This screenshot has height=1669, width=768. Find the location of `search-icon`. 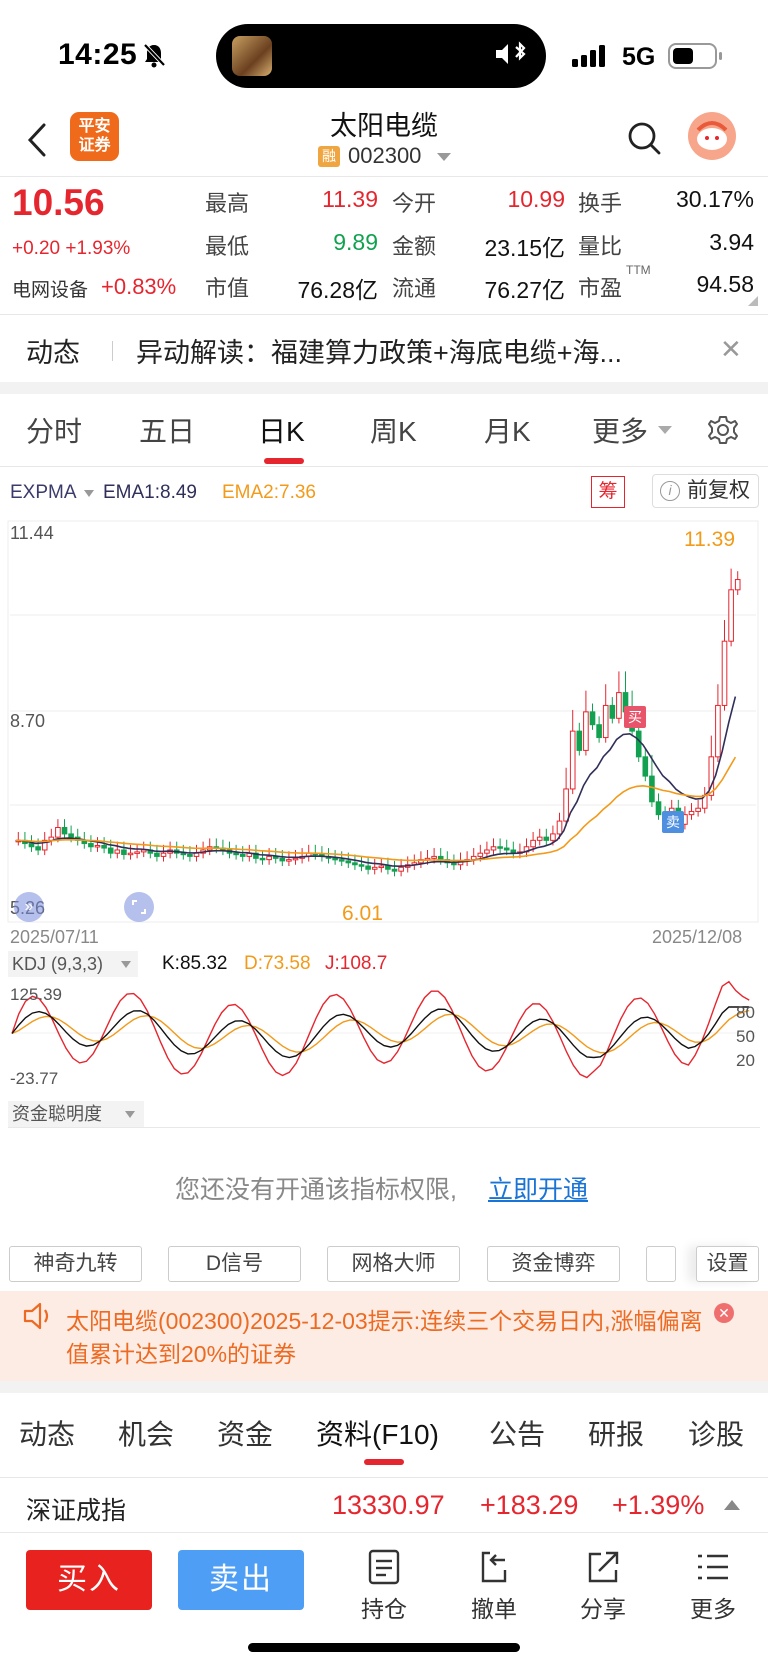

search-icon is located at coordinates (644, 138).